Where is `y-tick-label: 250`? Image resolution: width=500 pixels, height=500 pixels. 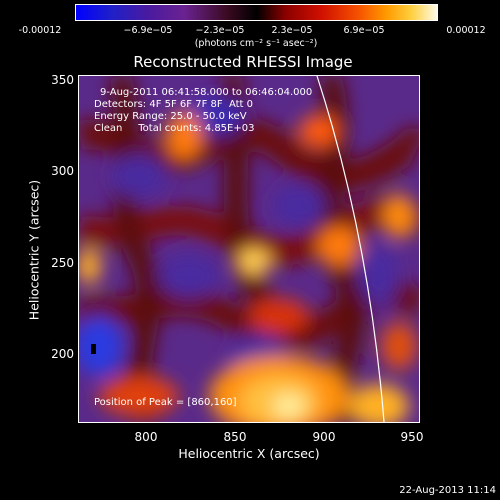
y-tick-label: 250 is located at coordinates (62, 263).